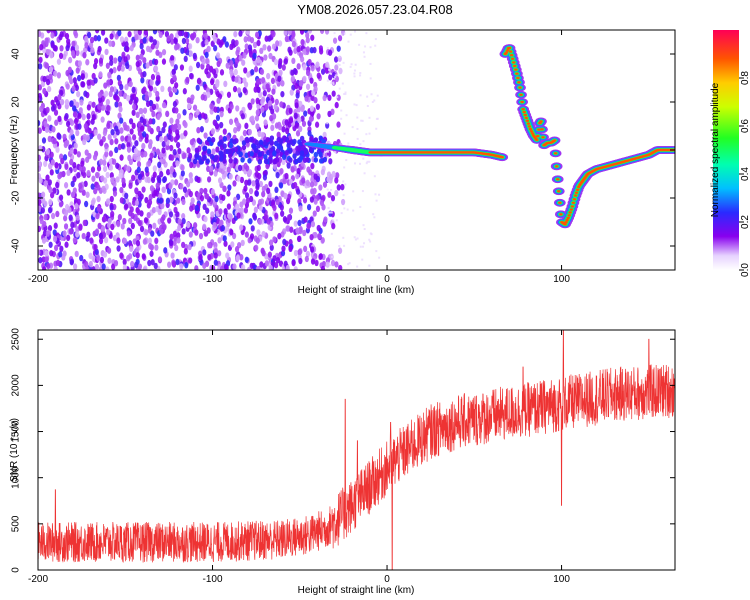 Image resolution: width=750 pixels, height=600 pixels. Describe the element at coordinates (744, 174) in the screenshot. I see `colorbar-ticks: 0.0 0.2 0.4 0.6 0.8` at that location.